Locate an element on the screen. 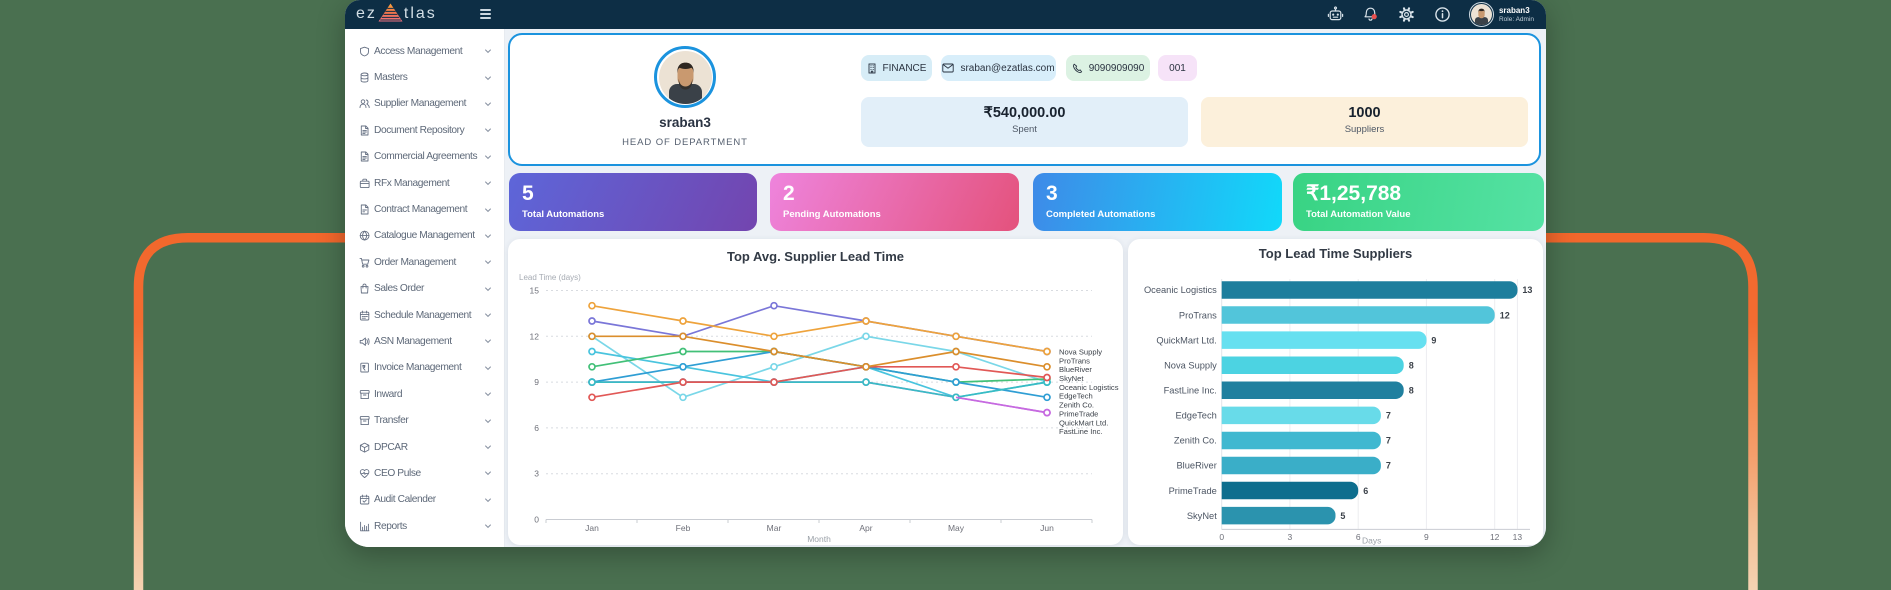 This screenshot has height=590, width=1891. svg-text: Top Avg. Supplier Lead Time is located at coordinates (815, 256).